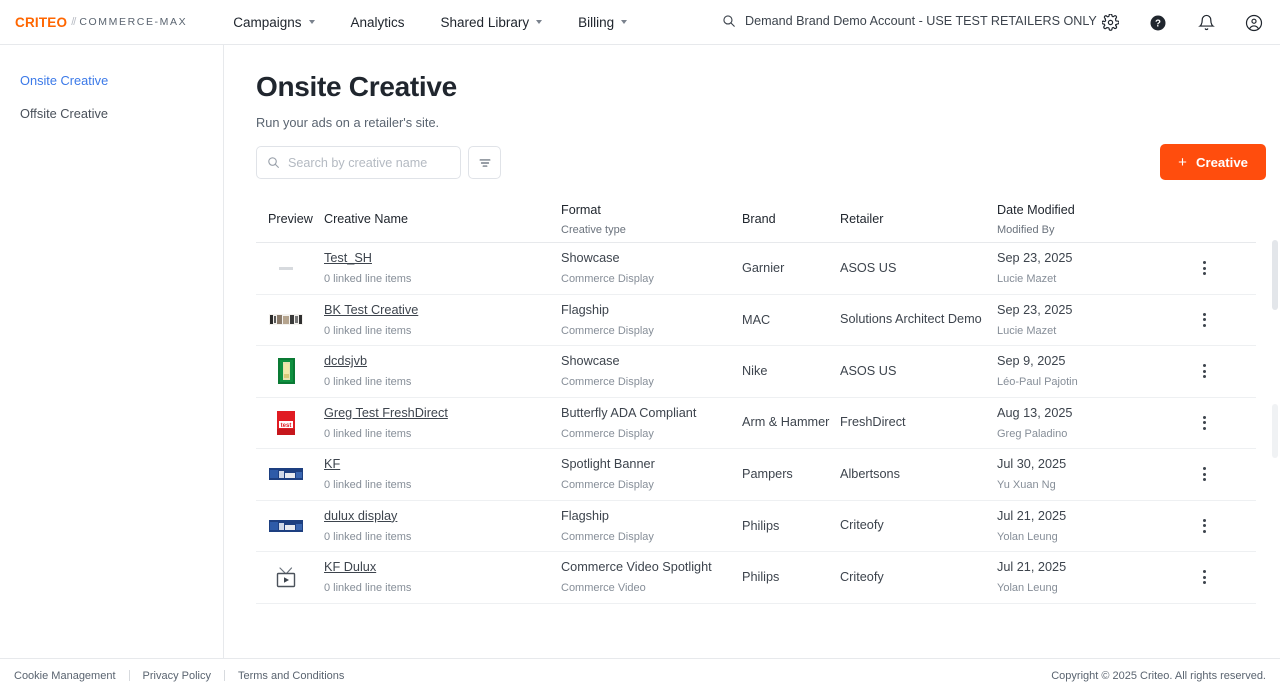  What do you see at coordinates (1110, 23) in the screenshot?
I see `gear-icon` at bounding box center [1110, 23].